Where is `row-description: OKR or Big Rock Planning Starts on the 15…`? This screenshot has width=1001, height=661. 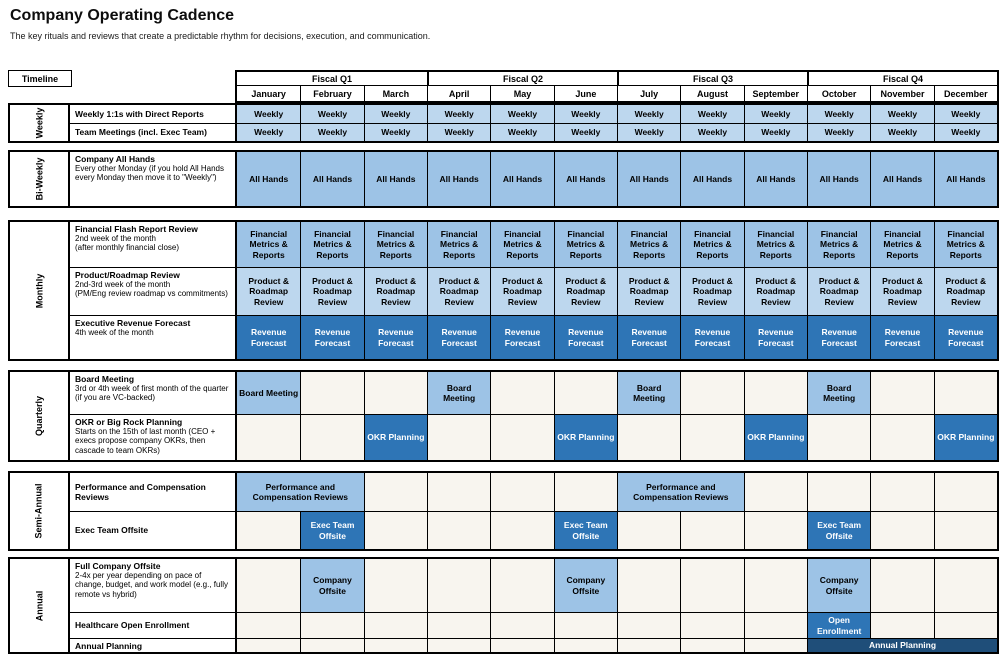 row-description: OKR or Big Rock Planning Starts on the 15… is located at coordinates (153, 437).